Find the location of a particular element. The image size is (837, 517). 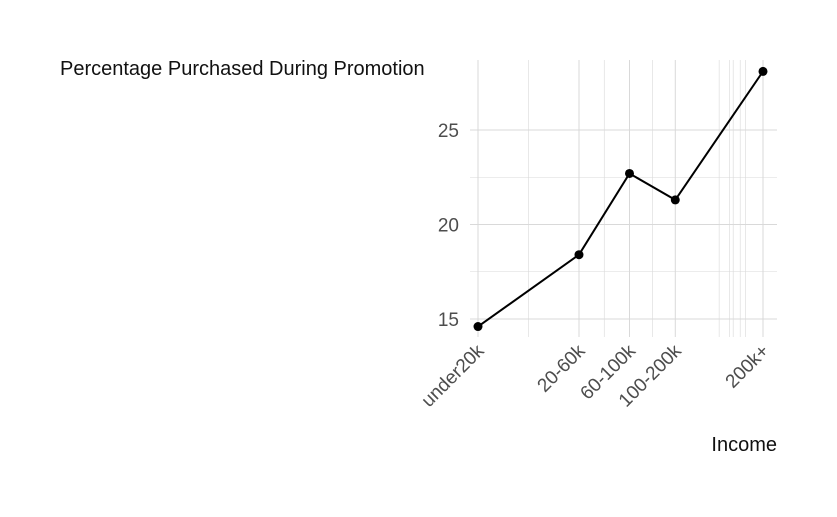

y-tick-label: 25 is located at coordinates (448, 131).